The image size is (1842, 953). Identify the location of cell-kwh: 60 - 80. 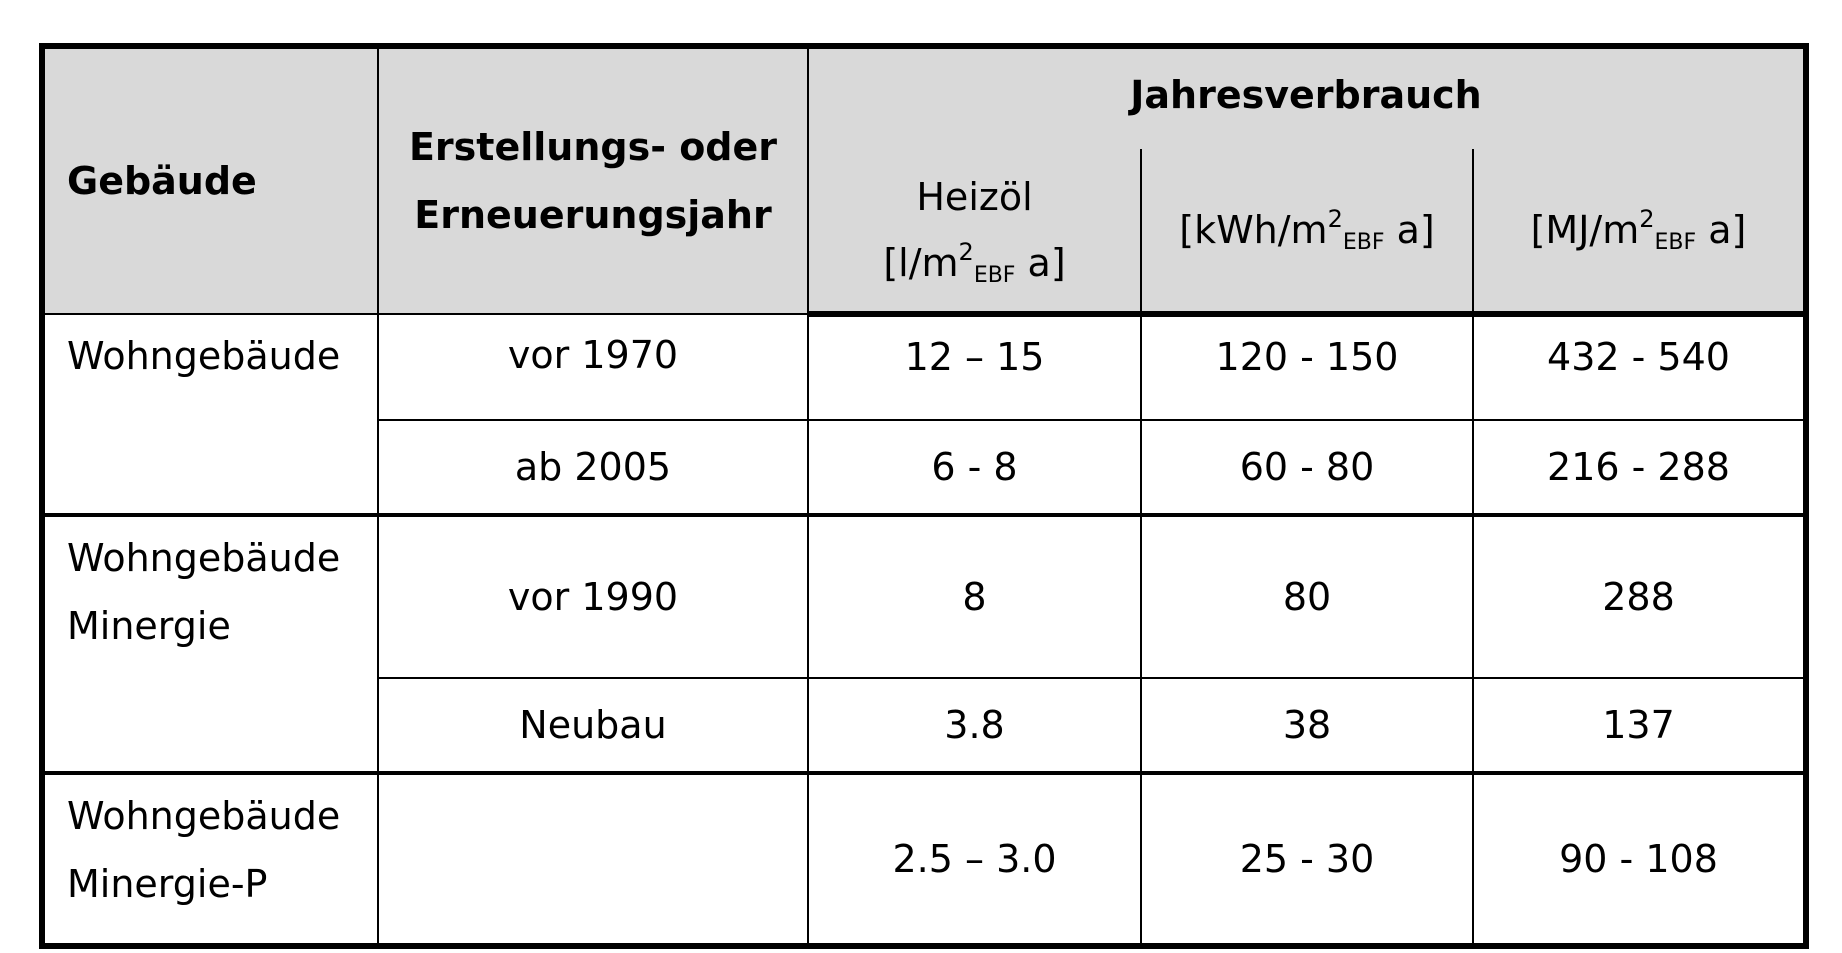
(1307, 468).